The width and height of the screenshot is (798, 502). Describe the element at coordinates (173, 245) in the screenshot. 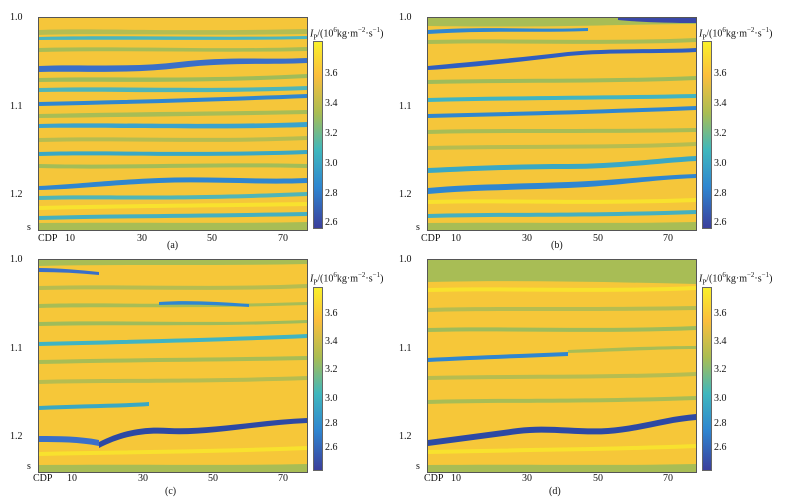

I see `panel-caption: (a)` at that location.